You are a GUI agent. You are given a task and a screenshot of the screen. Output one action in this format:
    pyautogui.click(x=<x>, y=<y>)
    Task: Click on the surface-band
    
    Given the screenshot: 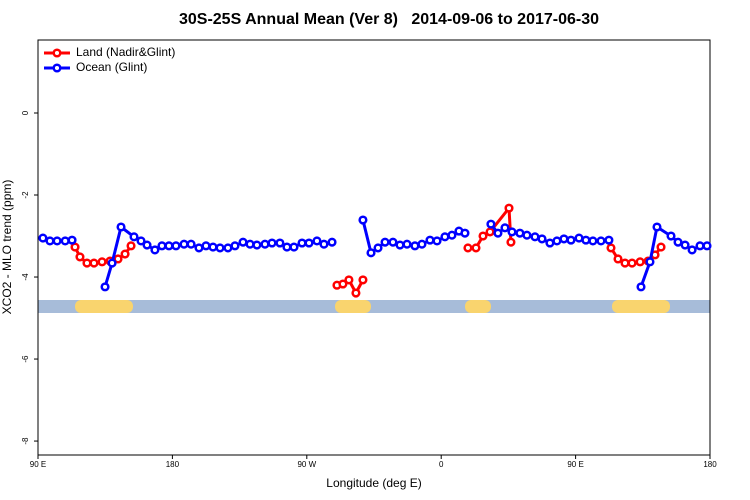 What is the action you would take?
    pyautogui.click(x=374, y=306)
    